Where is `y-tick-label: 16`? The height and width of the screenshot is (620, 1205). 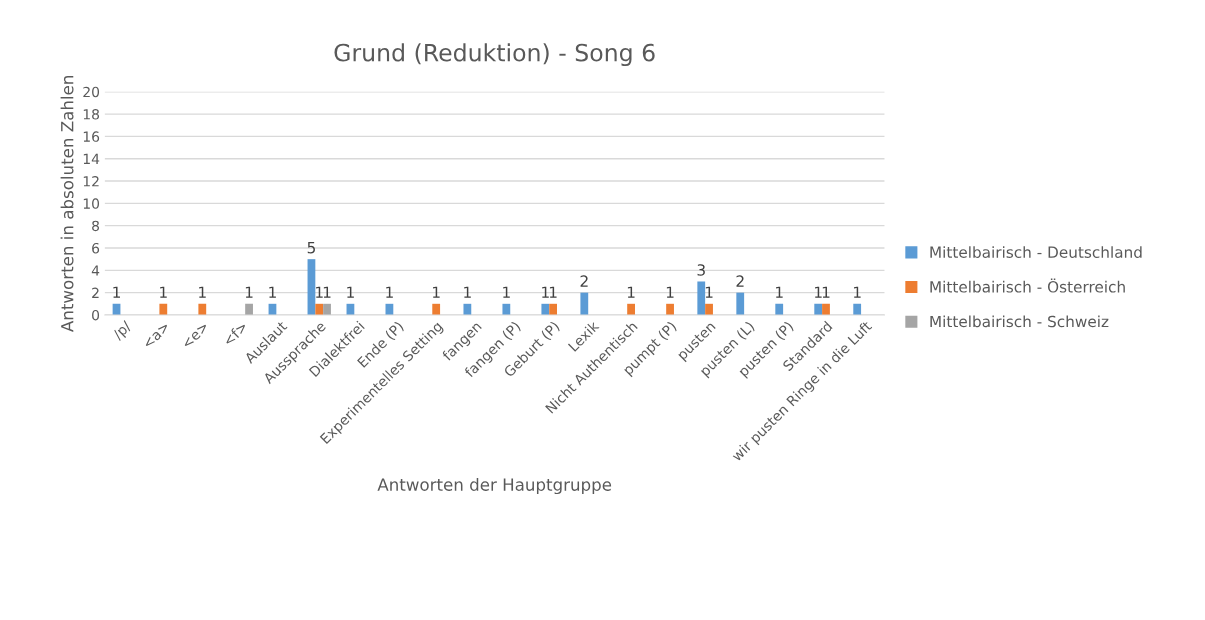
y-tick-label: 16 is located at coordinates (91, 136).